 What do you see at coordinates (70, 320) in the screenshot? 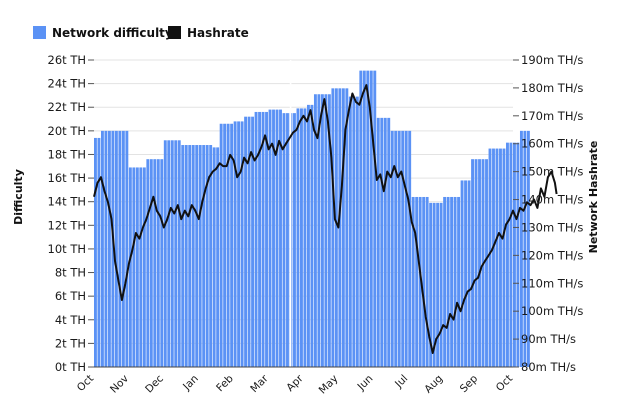
I see `left-tick-label-2: 4t TH` at bounding box center [70, 320].